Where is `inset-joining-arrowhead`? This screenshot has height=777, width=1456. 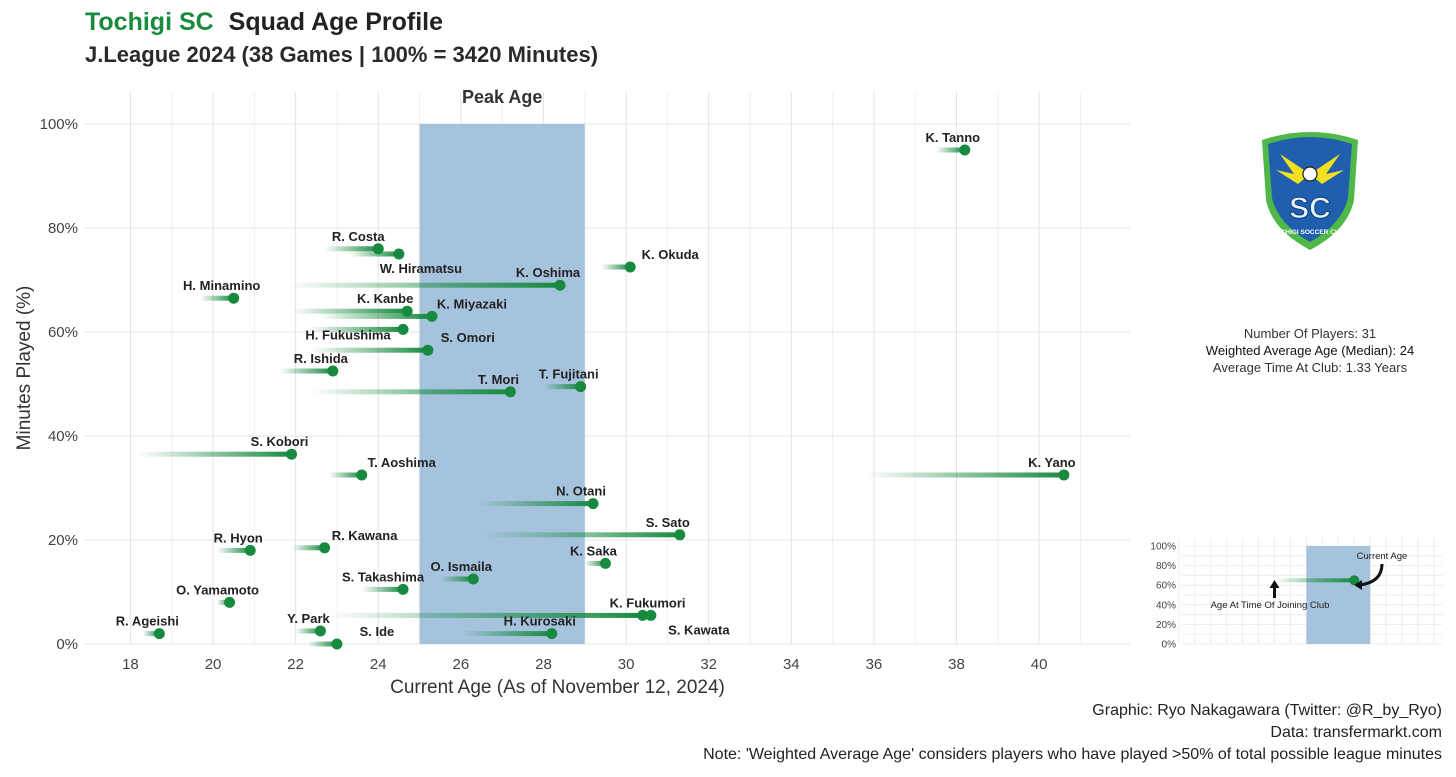
inset-joining-arrowhead is located at coordinates (1274, 584).